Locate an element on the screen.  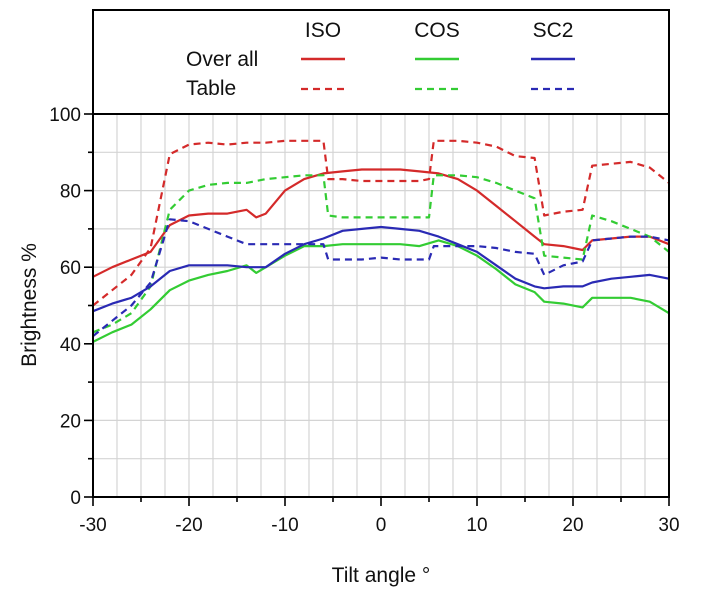
legend-header-iso: ISO is located at coordinates (323, 30).